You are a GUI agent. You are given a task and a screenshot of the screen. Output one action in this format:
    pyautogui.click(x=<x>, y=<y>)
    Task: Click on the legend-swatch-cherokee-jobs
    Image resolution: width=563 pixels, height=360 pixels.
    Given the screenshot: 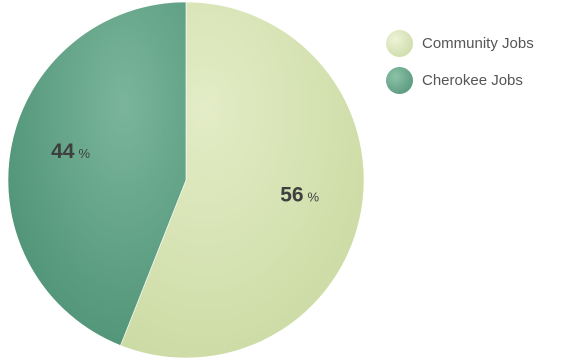 What is the action you would take?
    pyautogui.click(x=399, y=80)
    